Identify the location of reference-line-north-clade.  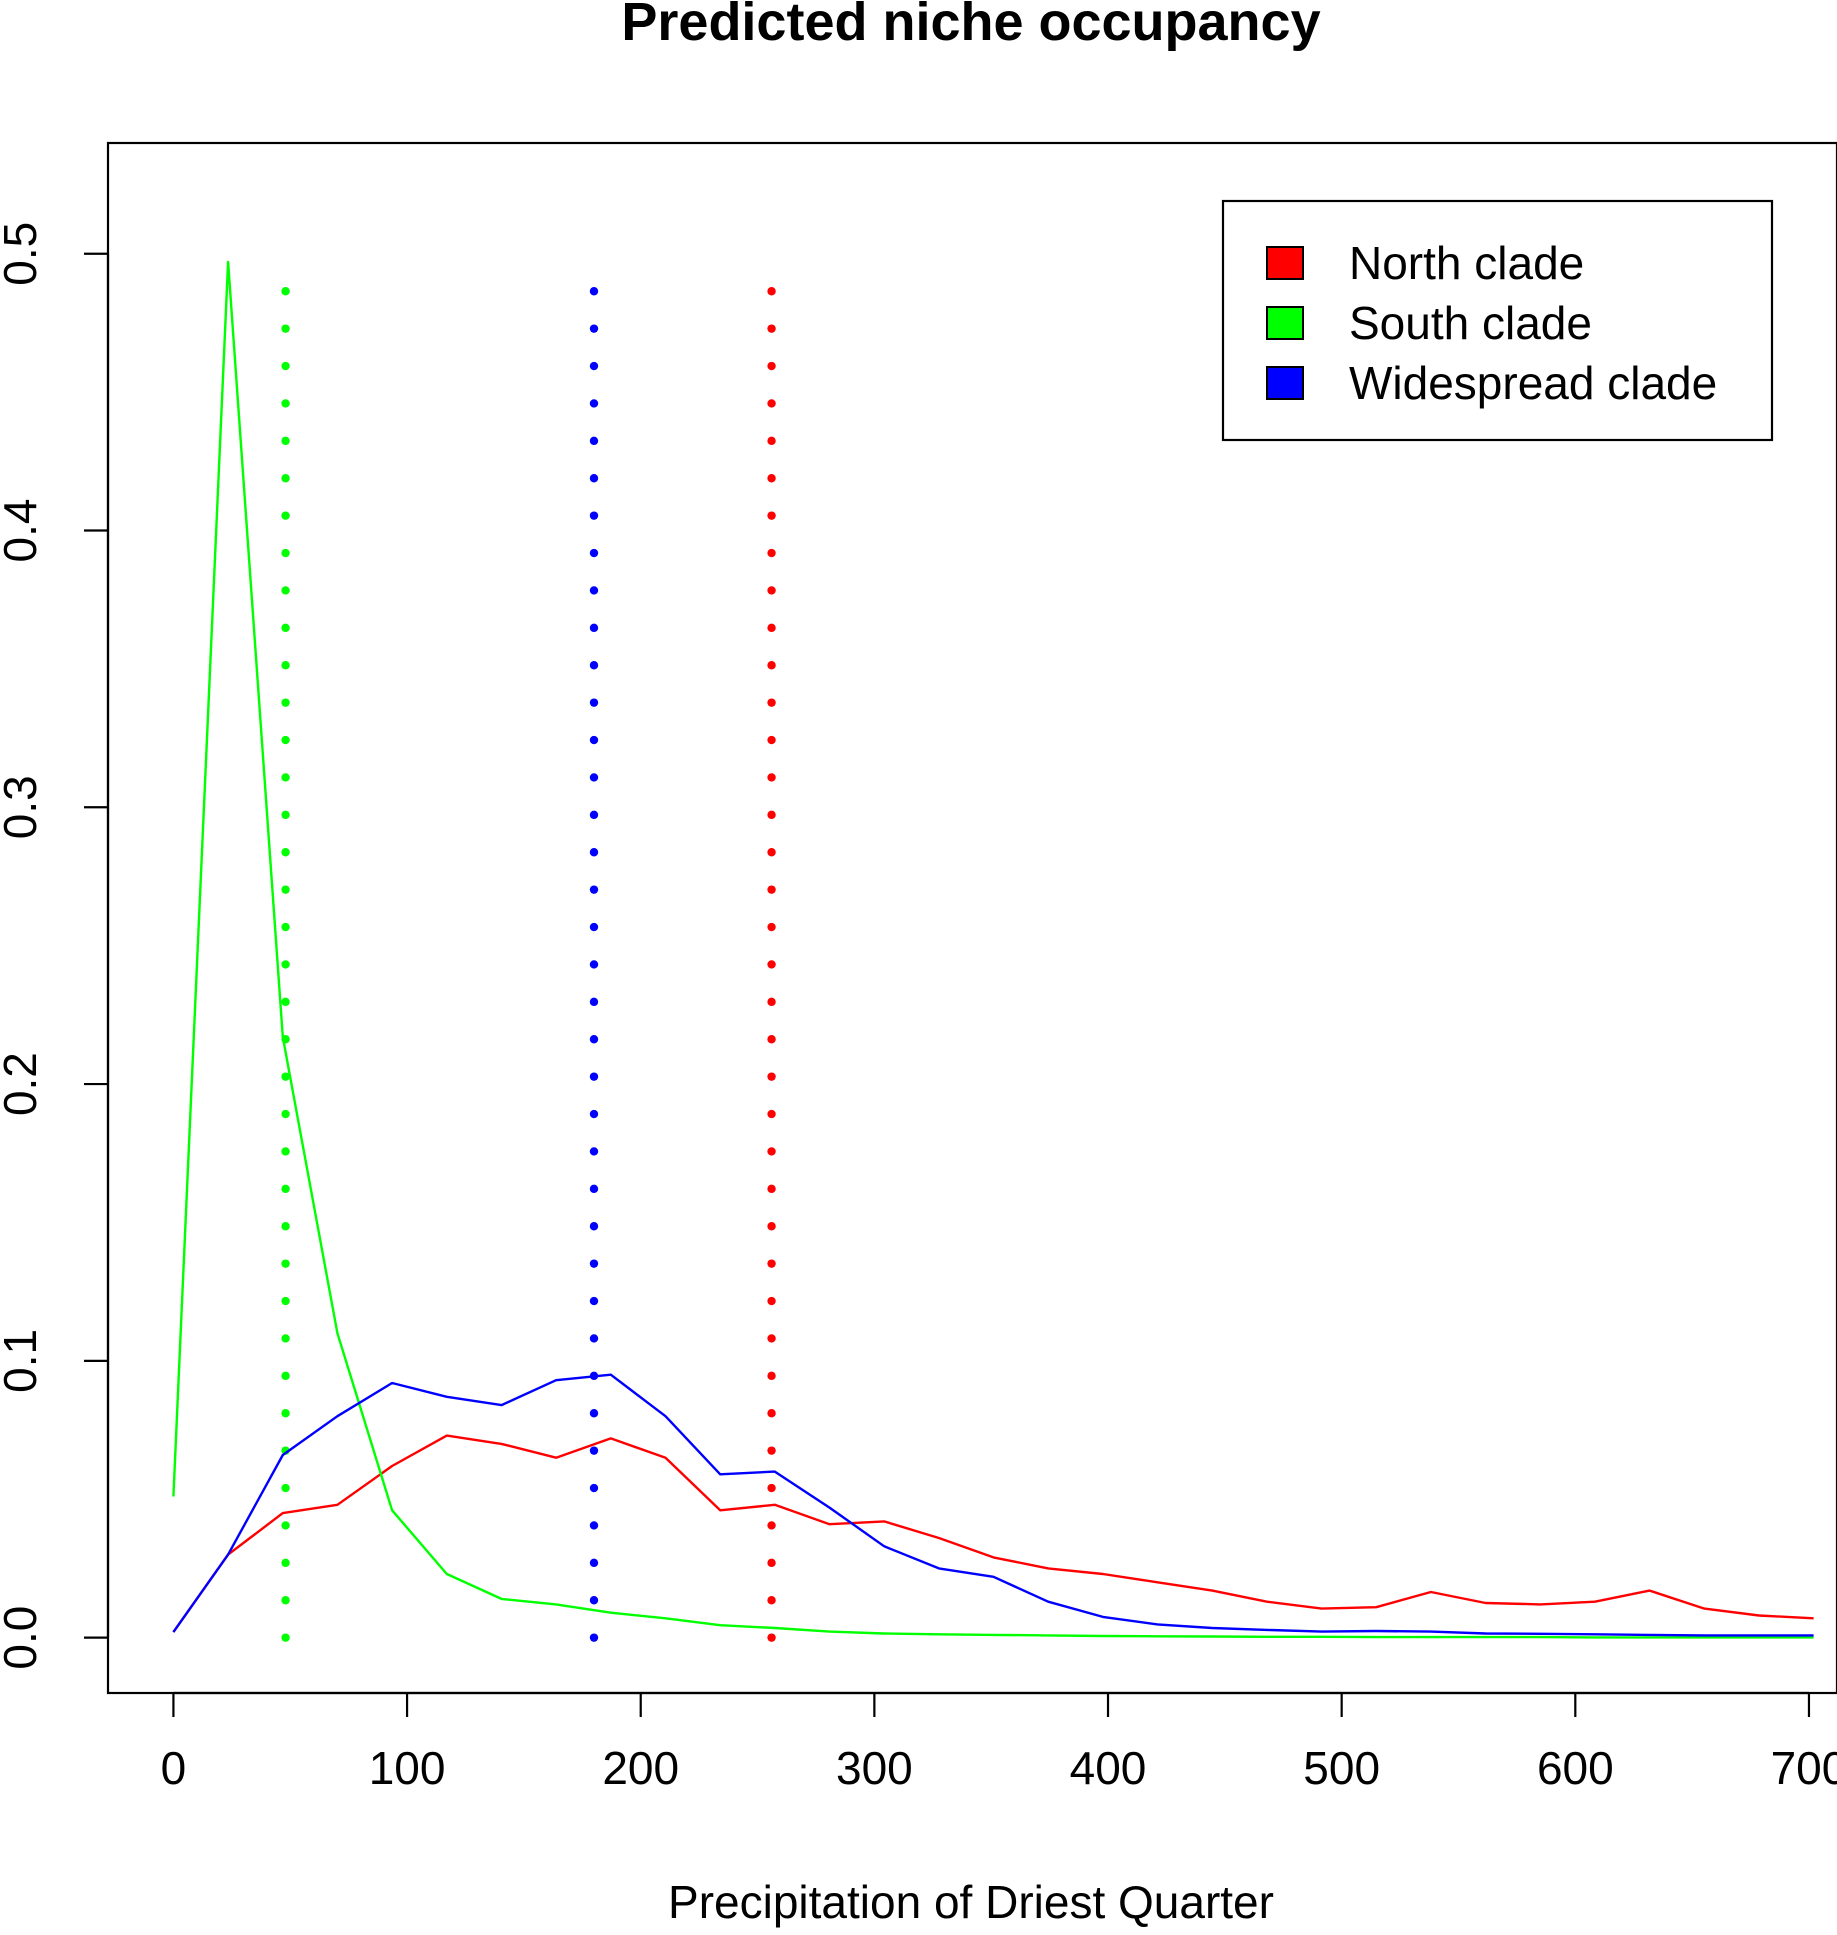
(771, 964).